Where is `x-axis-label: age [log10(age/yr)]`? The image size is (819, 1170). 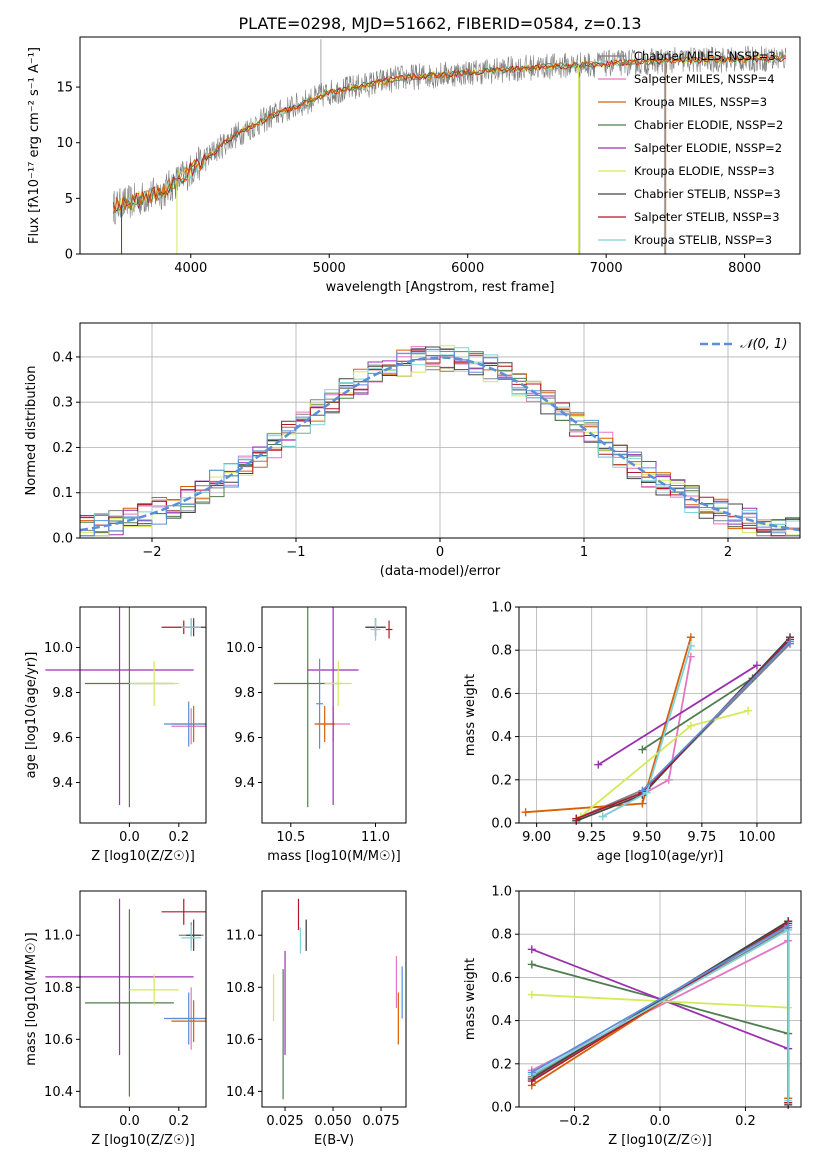 x-axis-label: age [log10(age/yr)] is located at coordinates (660, 856).